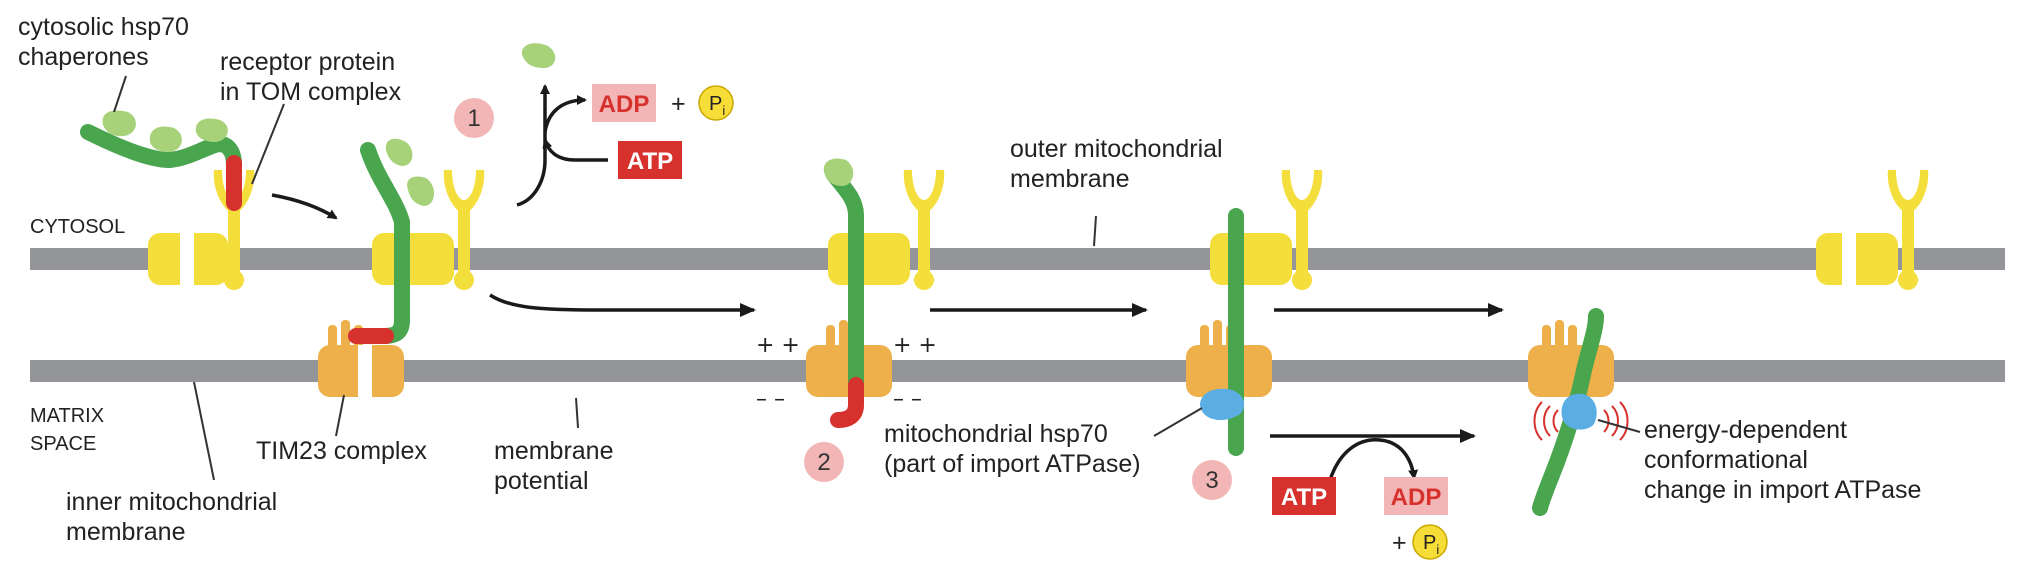 Image resolution: width=2018 pixels, height=576 pixels. Describe the element at coordinates (770, 399) in the screenshot. I see `charge-negative-left: – –` at that location.